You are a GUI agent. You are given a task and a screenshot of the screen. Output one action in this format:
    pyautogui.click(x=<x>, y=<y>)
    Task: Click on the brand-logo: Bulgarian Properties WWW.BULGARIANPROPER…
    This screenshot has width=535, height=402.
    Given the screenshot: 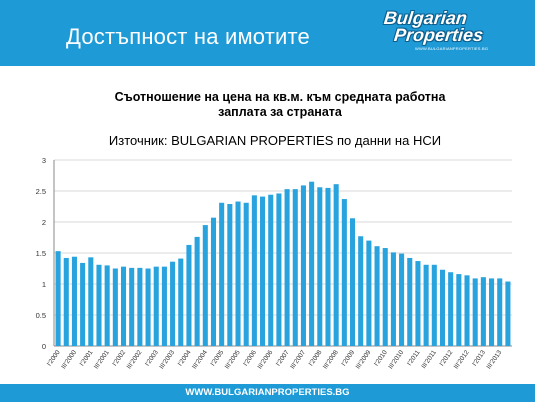 What is the action you would take?
    pyautogui.click(x=456, y=33)
    